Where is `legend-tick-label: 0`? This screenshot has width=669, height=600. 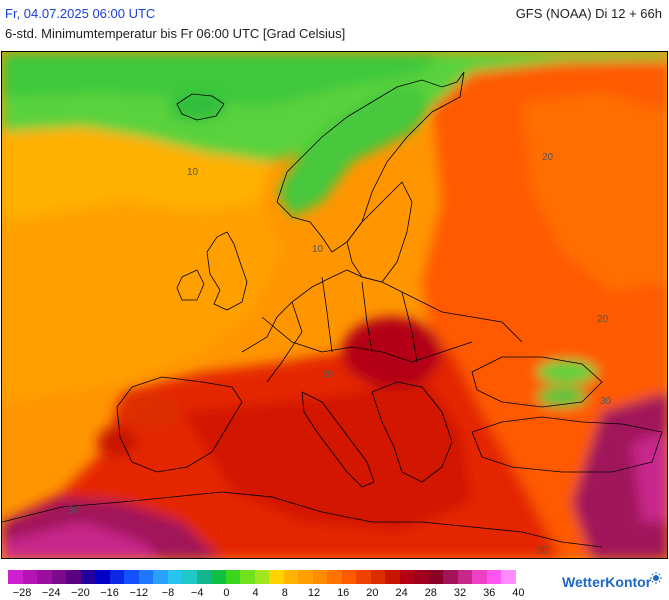
legend-tick-label: 0 is located at coordinates (226, 593).